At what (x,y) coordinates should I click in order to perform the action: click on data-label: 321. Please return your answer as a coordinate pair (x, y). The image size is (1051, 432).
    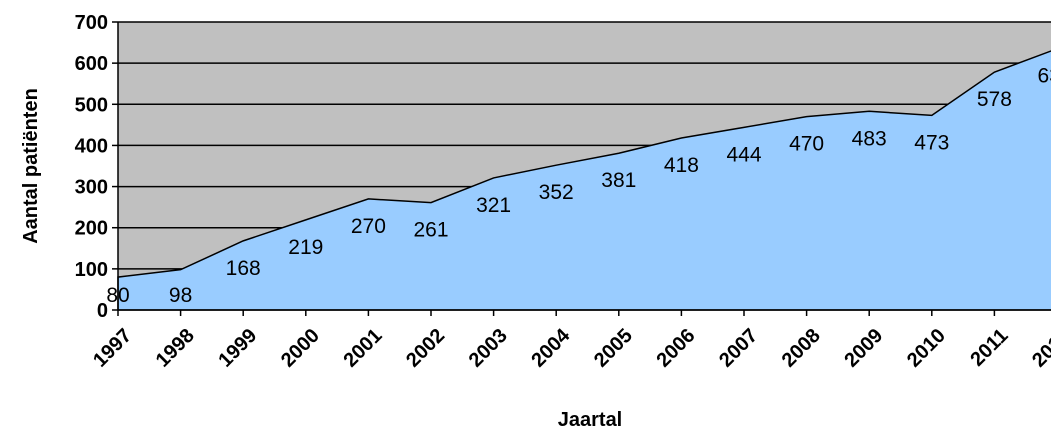
    Looking at the image, I should click on (493, 205).